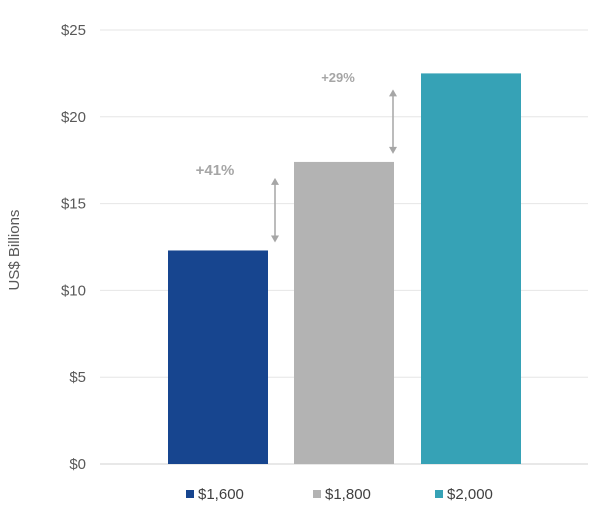 The width and height of the screenshot is (605, 512). What do you see at coordinates (470, 494) in the screenshot?
I see `legend-label: $2,000` at bounding box center [470, 494].